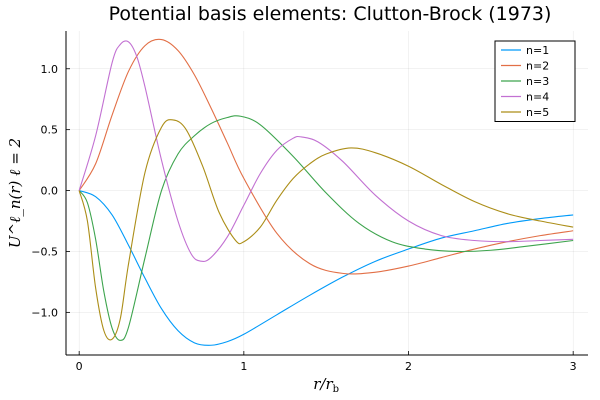 The height and width of the screenshot is (400, 600). What do you see at coordinates (537, 112) in the screenshot?
I see `legend-label-n=5: n=5` at bounding box center [537, 112].